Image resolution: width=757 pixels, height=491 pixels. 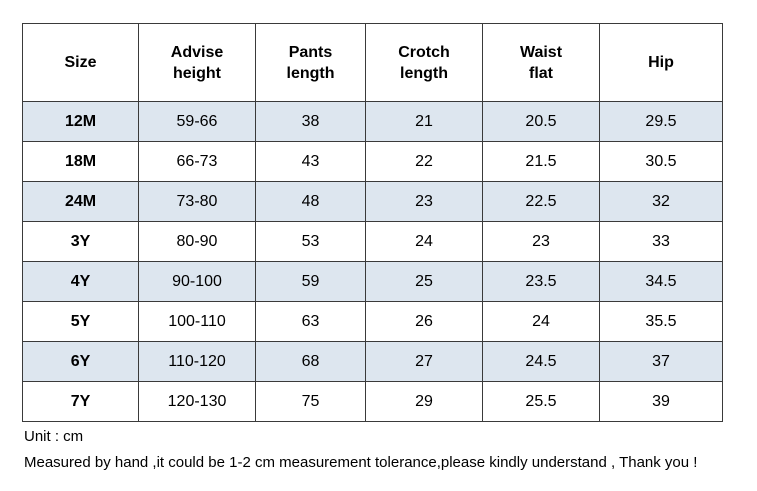 I want to click on cell-crotch-length: 24, so click(x=424, y=241).